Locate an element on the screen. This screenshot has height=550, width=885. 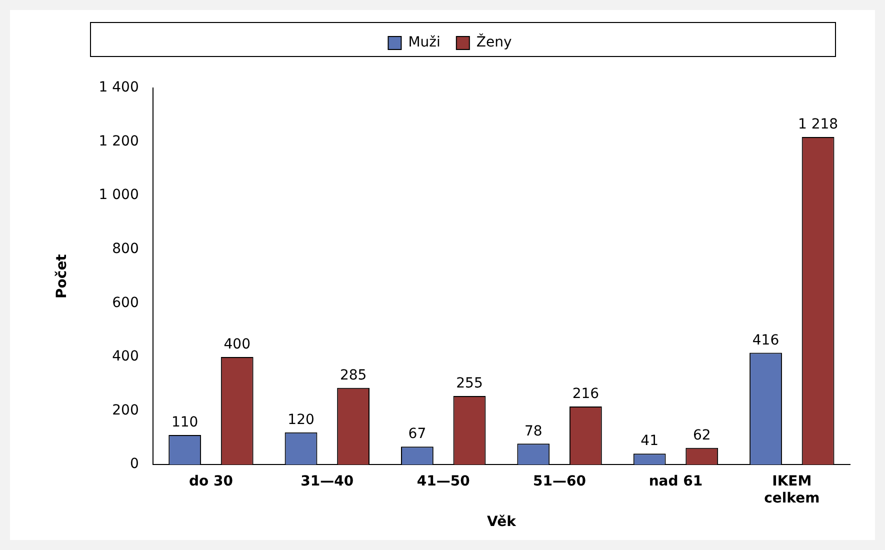
legend-label: Ženy is located at coordinates (494, 42).